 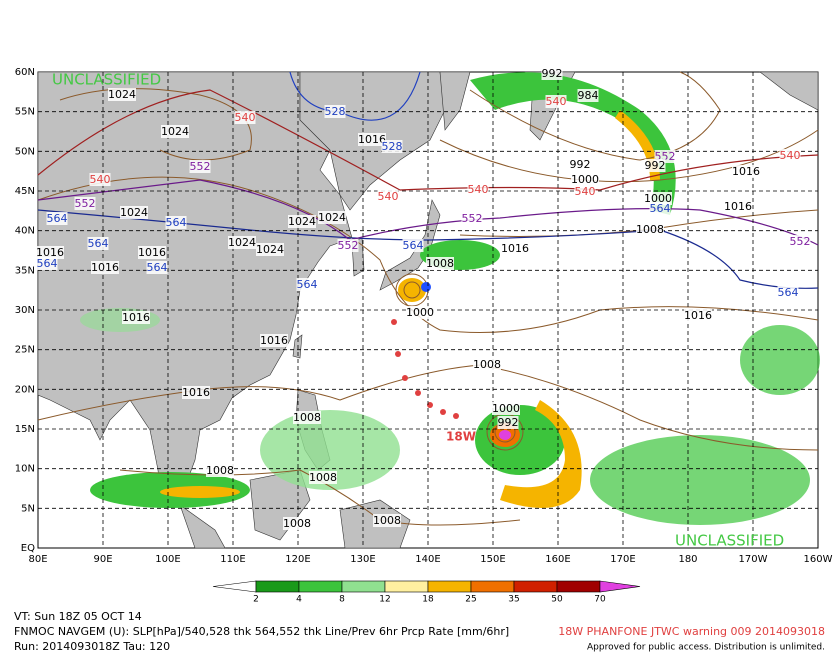 I want to click on precip-east, so click(x=700, y=480).